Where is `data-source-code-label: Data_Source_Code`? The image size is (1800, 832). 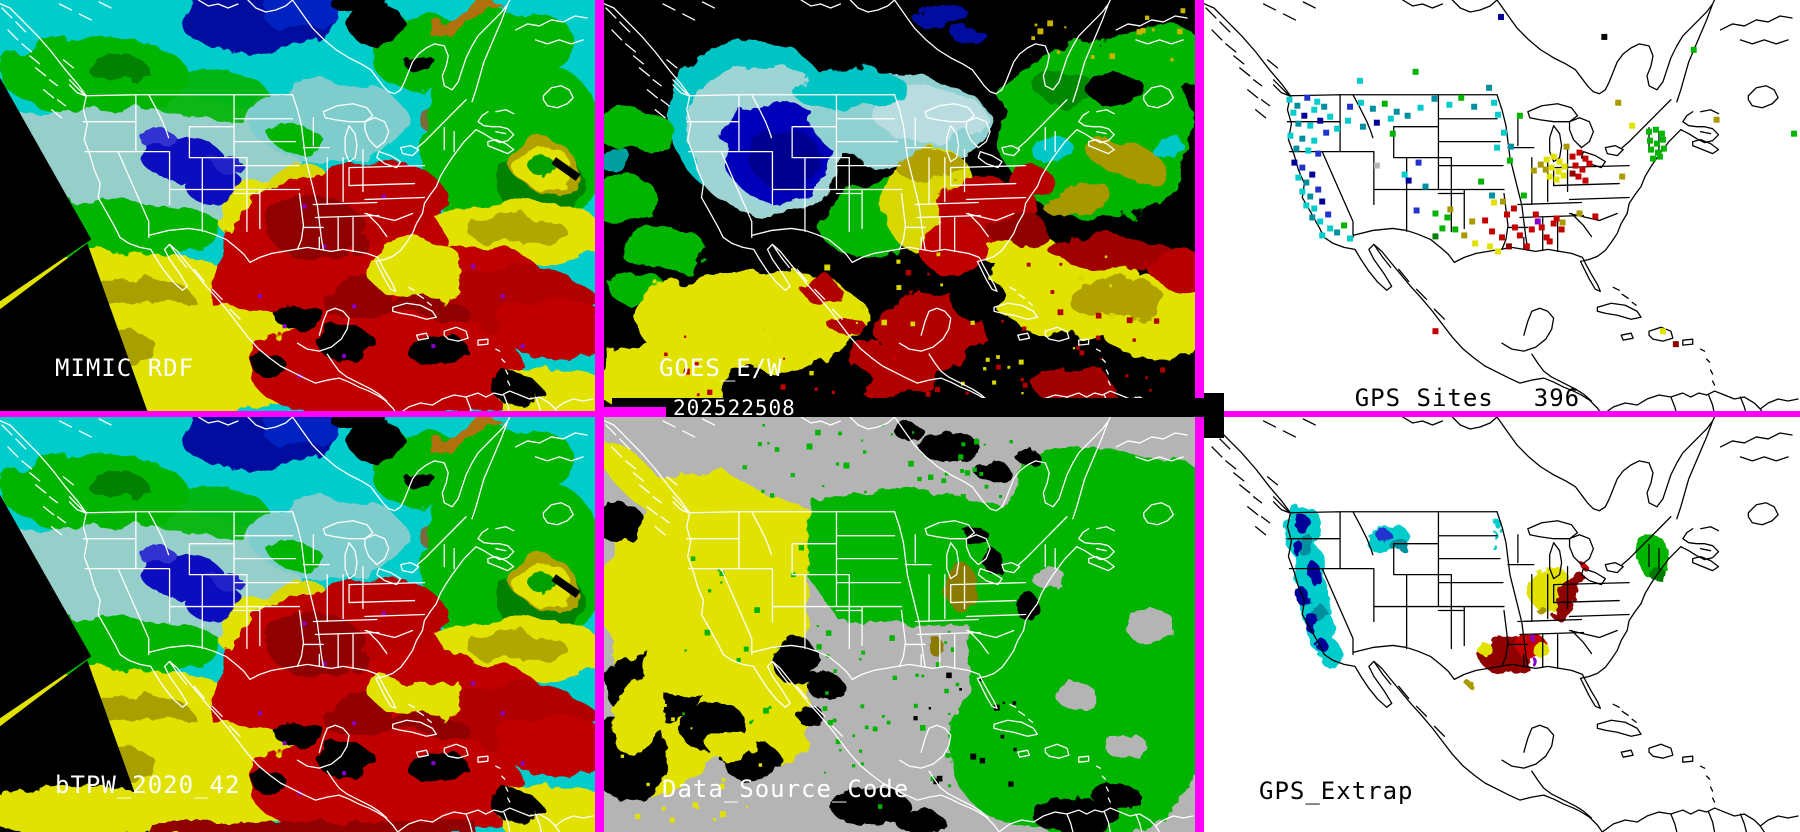 data-source-code-label: Data_Source_Code is located at coordinates (786, 789).